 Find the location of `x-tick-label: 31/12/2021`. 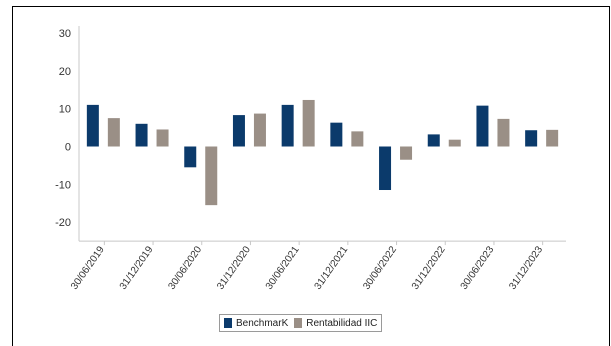

x-tick-label: 31/12/2021 is located at coordinates (332, 268).